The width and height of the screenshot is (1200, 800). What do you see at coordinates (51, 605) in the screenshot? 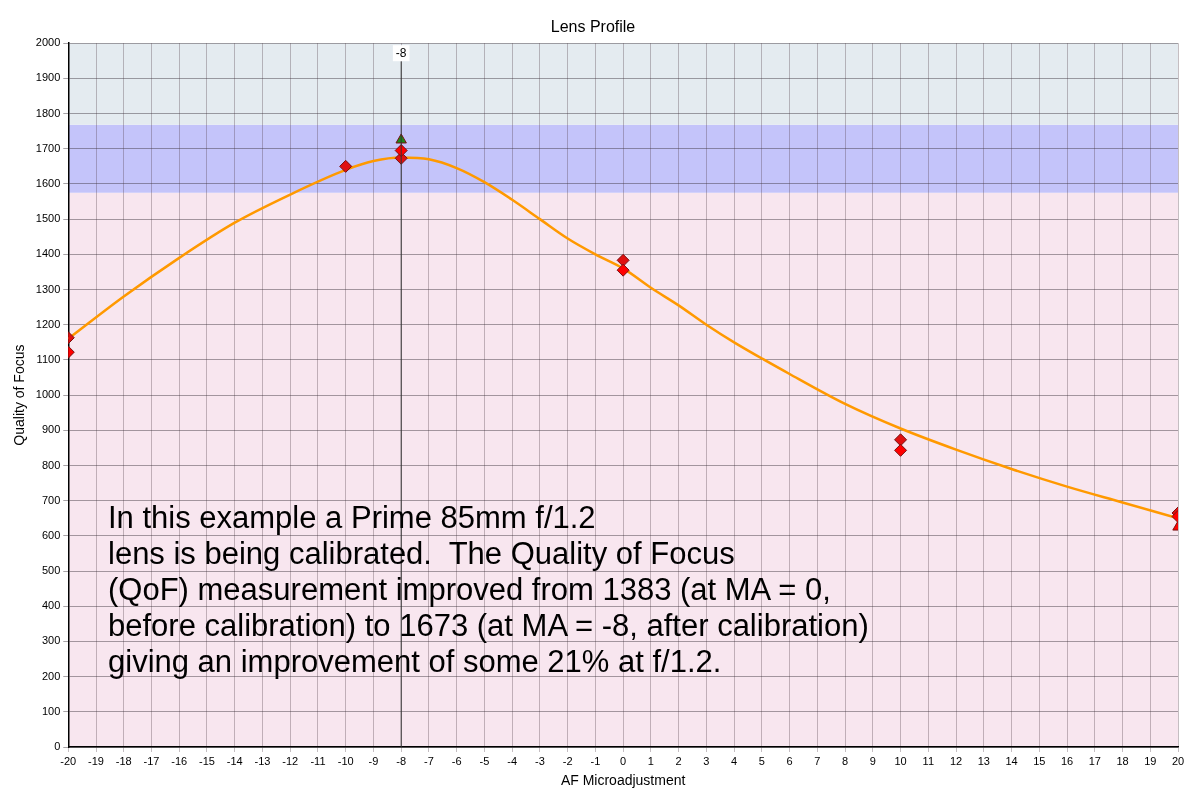
I see `y-tick-label: 400` at bounding box center [51, 605].